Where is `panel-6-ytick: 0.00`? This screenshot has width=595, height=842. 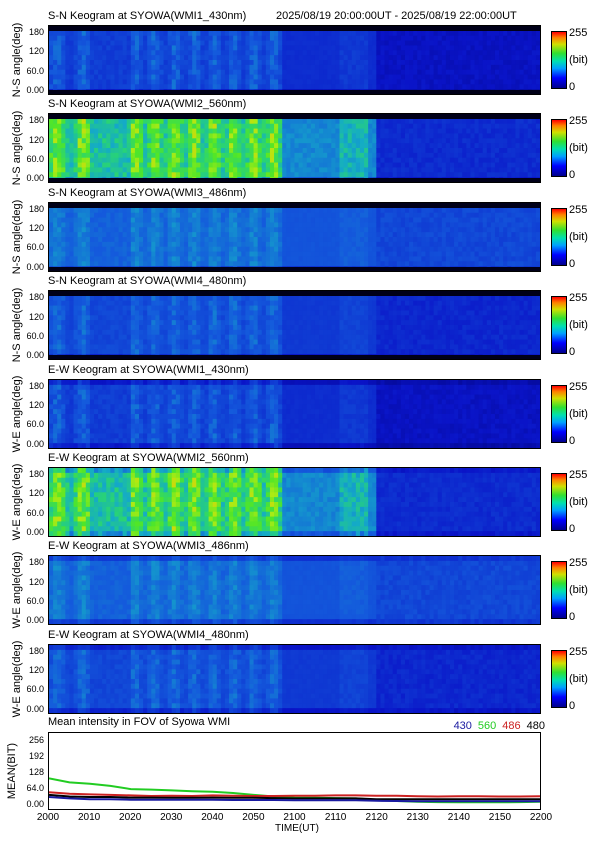 panel-6-ytick: 0.00 is located at coordinates (35, 532).